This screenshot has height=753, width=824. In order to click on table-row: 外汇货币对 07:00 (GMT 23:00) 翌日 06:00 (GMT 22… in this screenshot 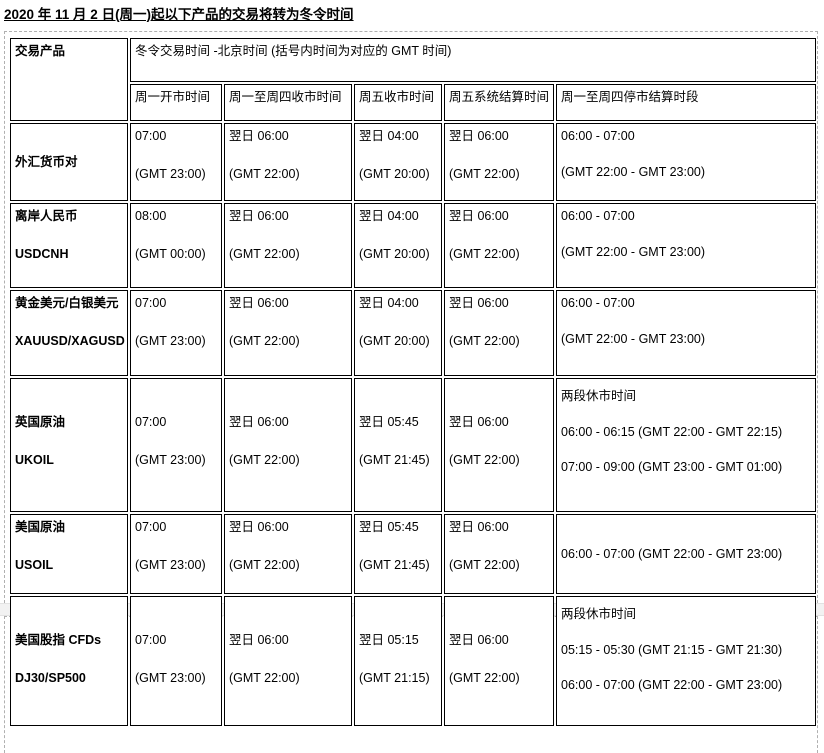, I will do `click(413, 162)`.